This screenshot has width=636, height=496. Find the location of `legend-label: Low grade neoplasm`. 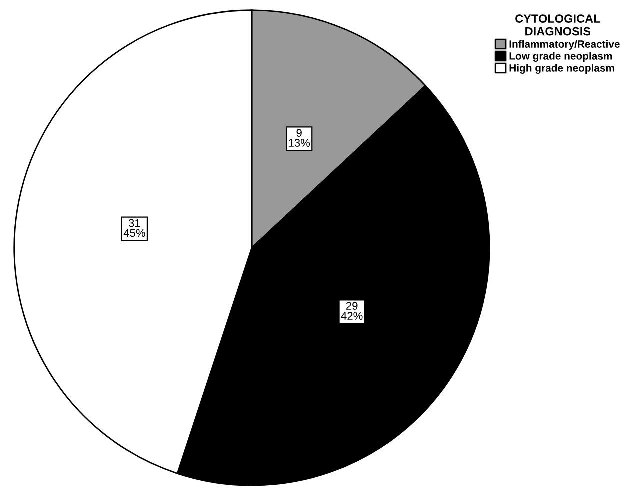

legend-label: Low grade neoplasm is located at coordinates (561, 57).